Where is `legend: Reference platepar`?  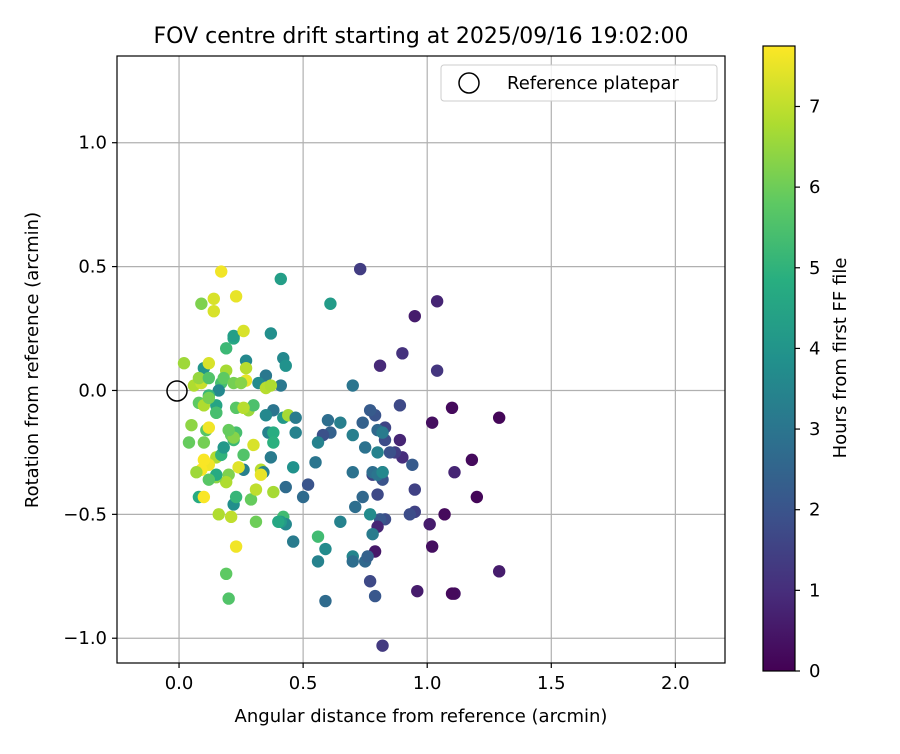 legend: Reference platepar is located at coordinates (579, 83).